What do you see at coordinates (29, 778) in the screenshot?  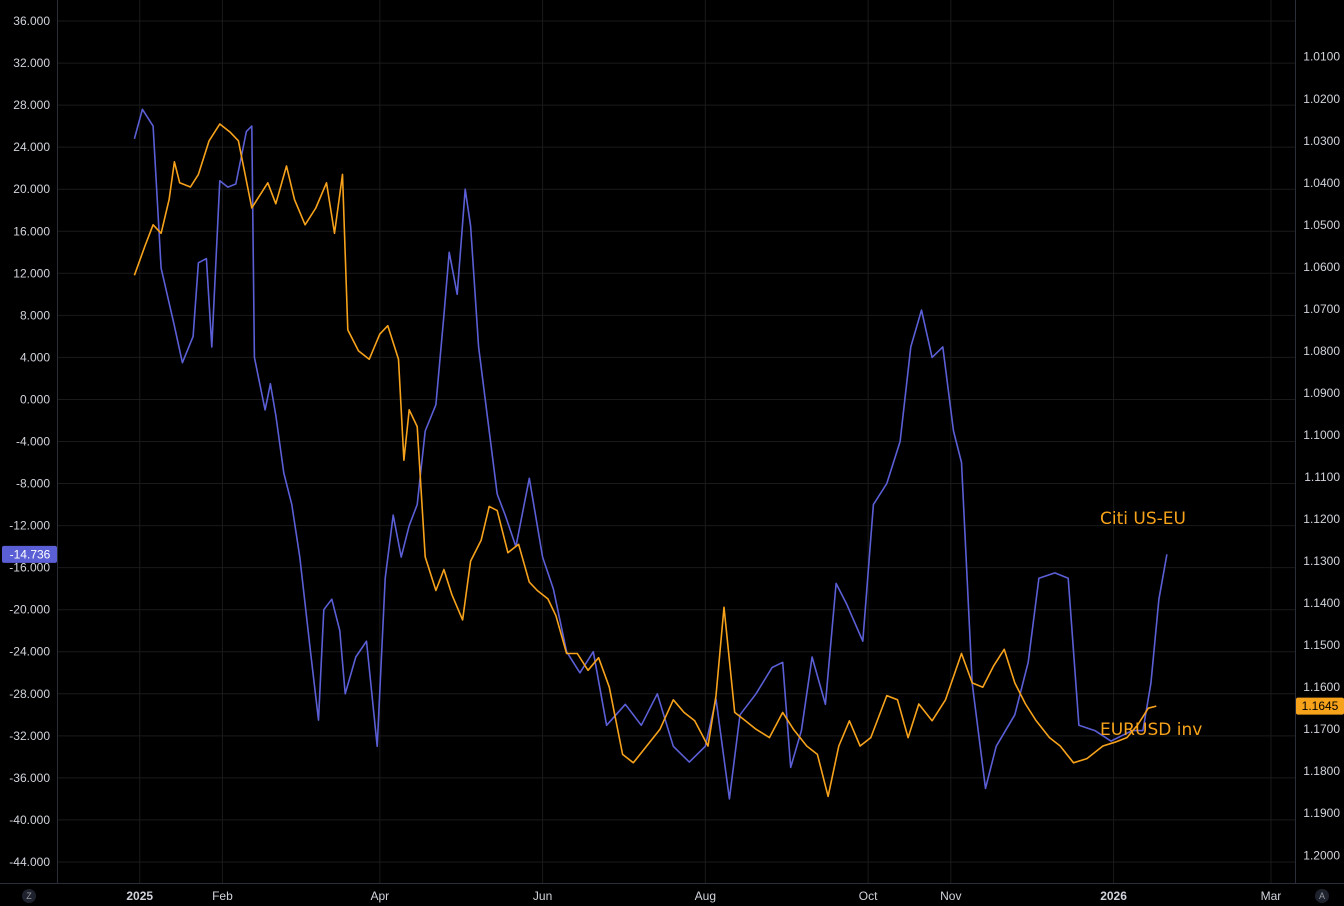 I see `left-tick-label: -36.000` at bounding box center [29, 778].